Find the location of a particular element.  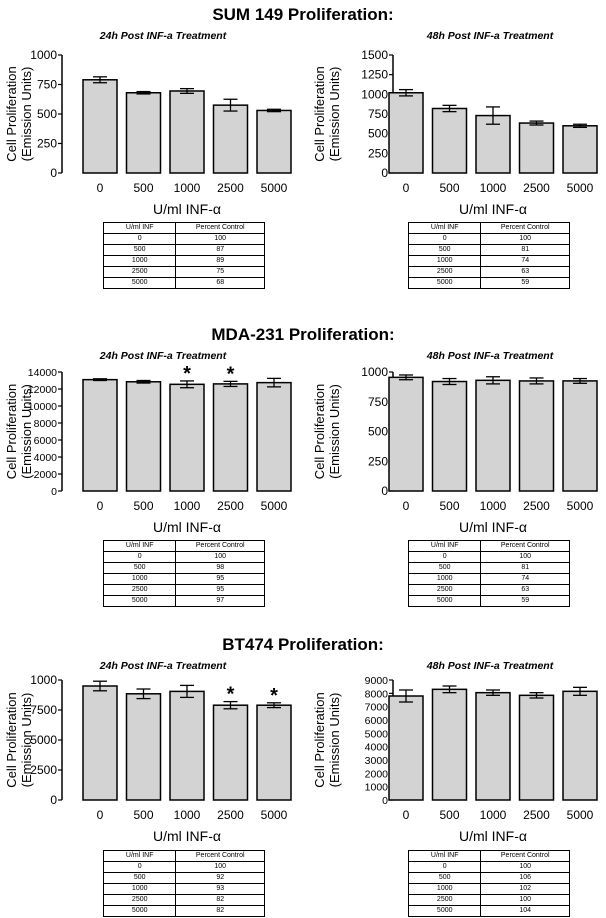

section-title: BT474 Proliferation: is located at coordinates (303, 644).